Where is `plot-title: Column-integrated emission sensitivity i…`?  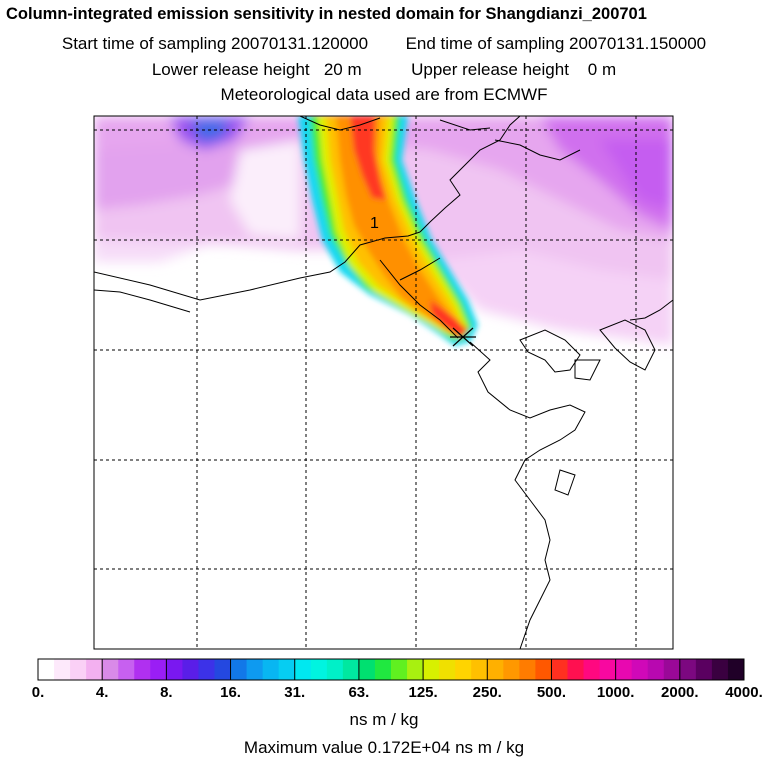
plot-title: Column-integrated emission sensitivity i… is located at coordinates (326, 14).